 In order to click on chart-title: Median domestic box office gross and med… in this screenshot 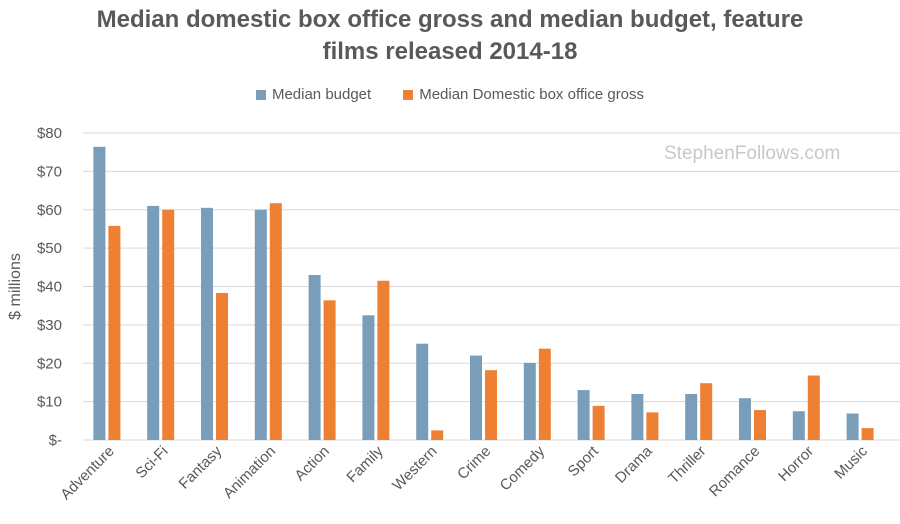, I will do `click(450, 36)`.